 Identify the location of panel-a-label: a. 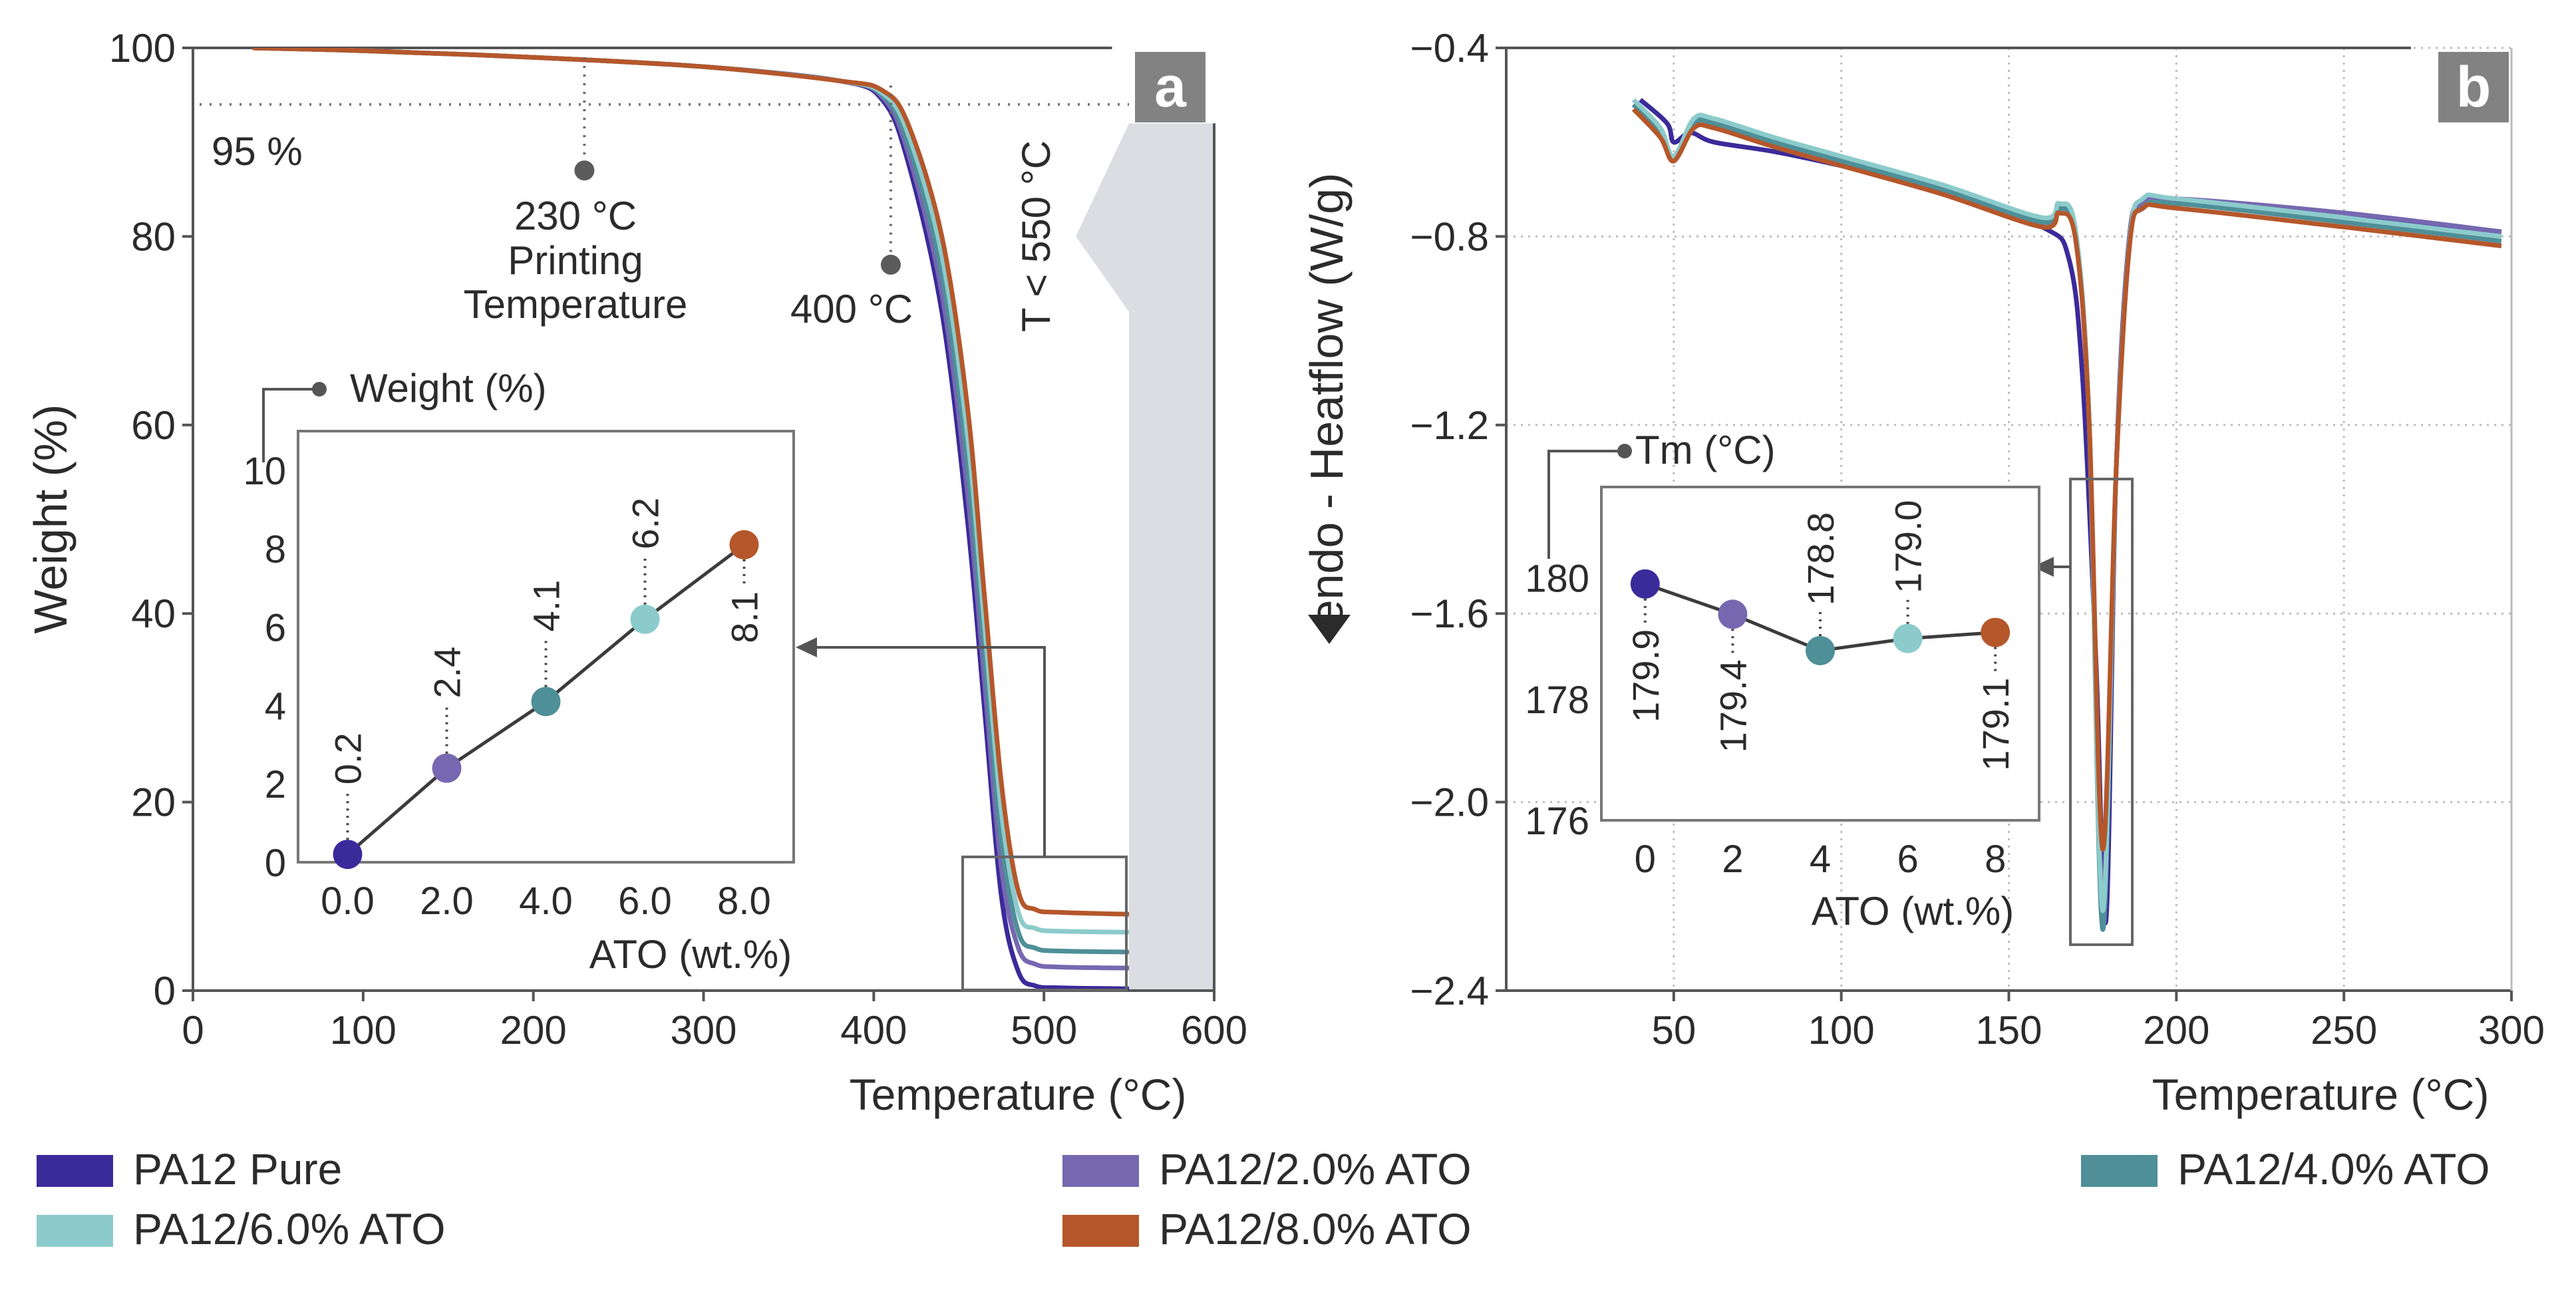
(1170, 87).